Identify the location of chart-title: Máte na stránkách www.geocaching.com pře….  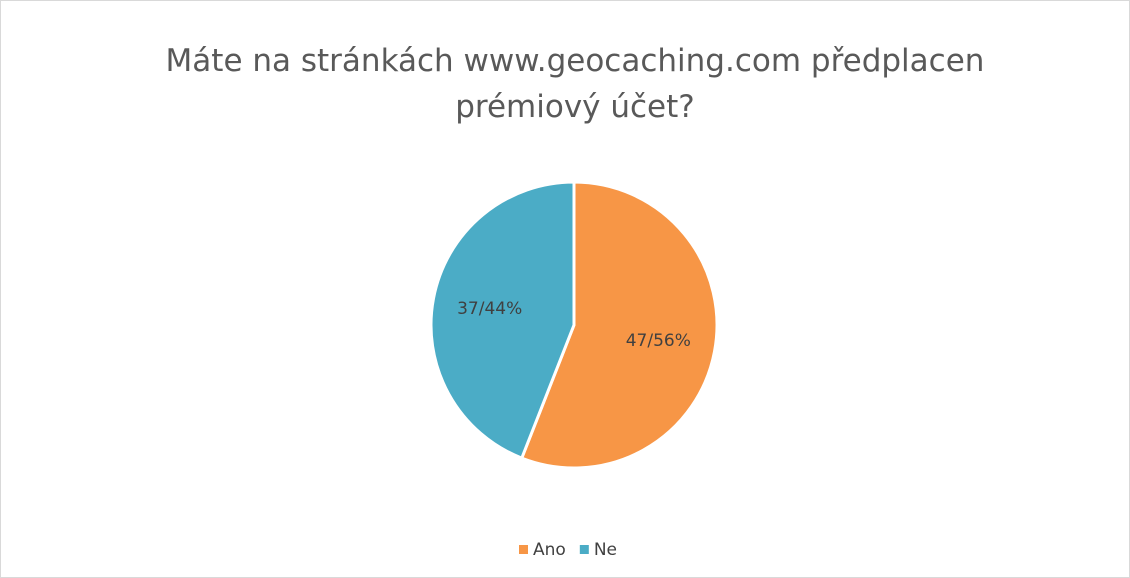
(575, 84).